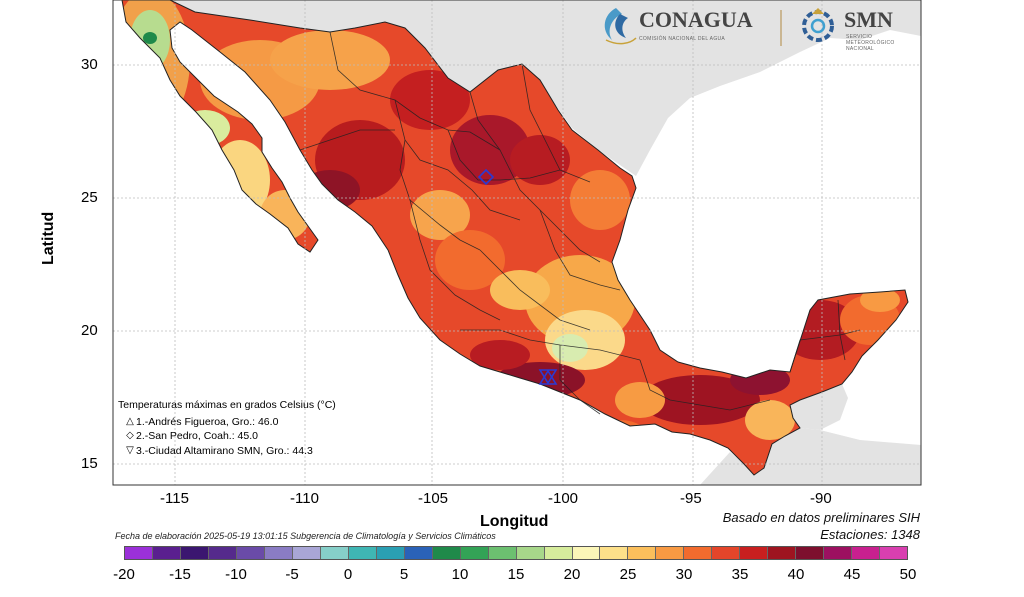 The width and height of the screenshot is (1024, 597). What do you see at coordinates (821, 498) in the screenshot?
I see `x-tick-label: -90` at bounding box center [821, 498].